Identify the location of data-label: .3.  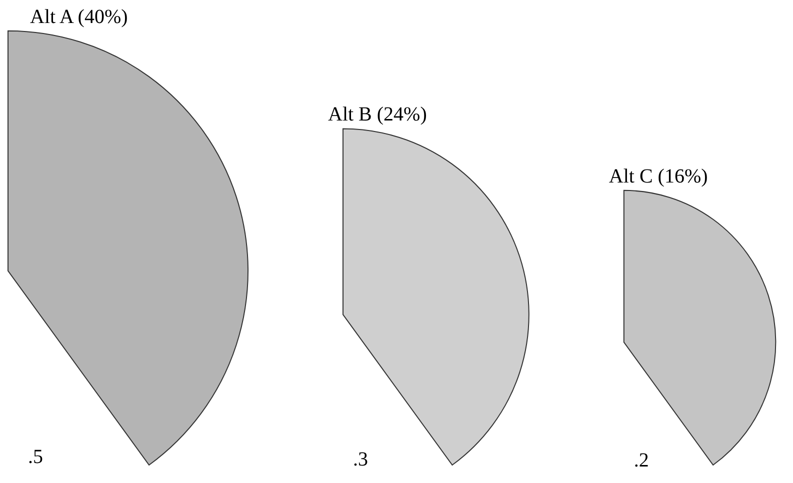
(360, 459).